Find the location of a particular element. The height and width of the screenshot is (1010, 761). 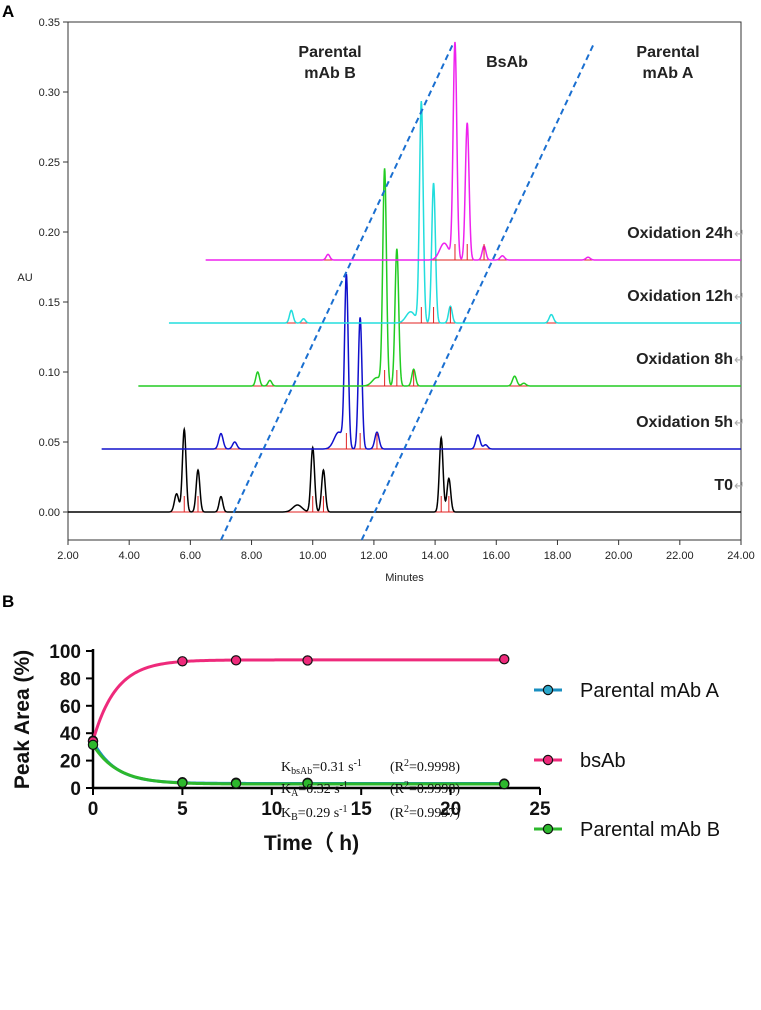

fit-curve-parental-mab-b is located at coordinates (298, 765).